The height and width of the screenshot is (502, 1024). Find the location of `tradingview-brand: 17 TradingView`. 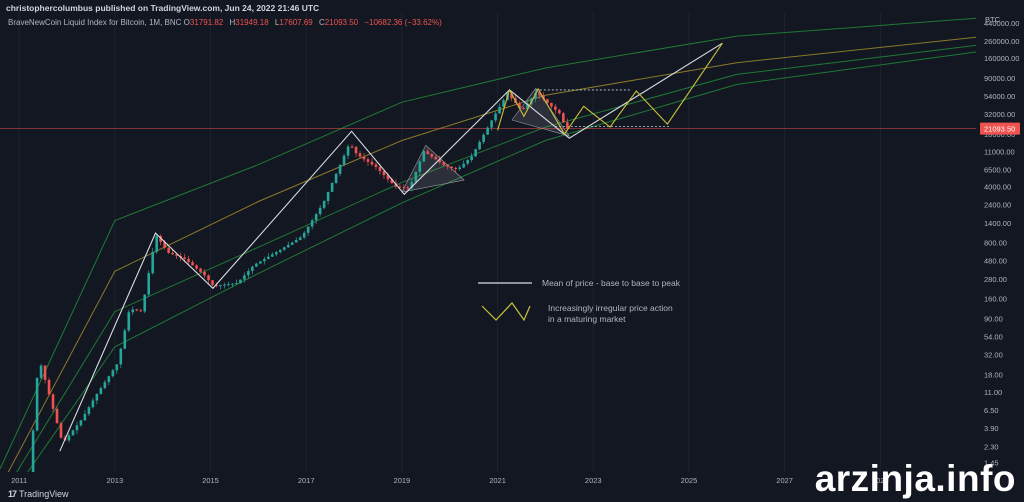

tradingview-brand: 17 TradingView is located at coordinates (38, 494).